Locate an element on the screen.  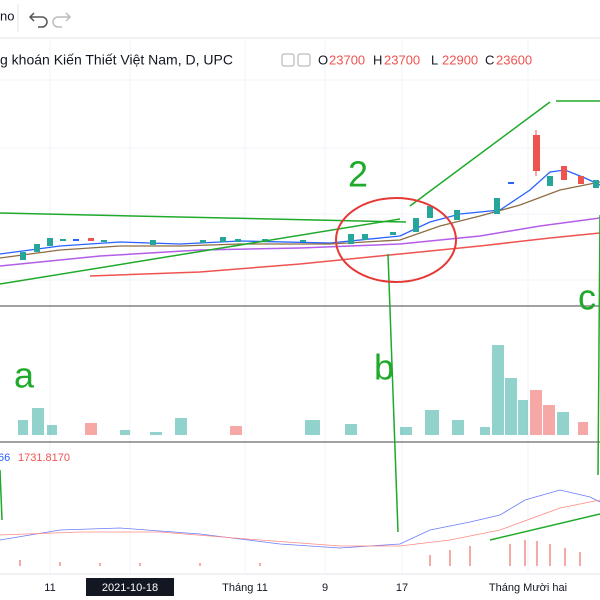
indicator-histogram is located at coordinates (300, 553).